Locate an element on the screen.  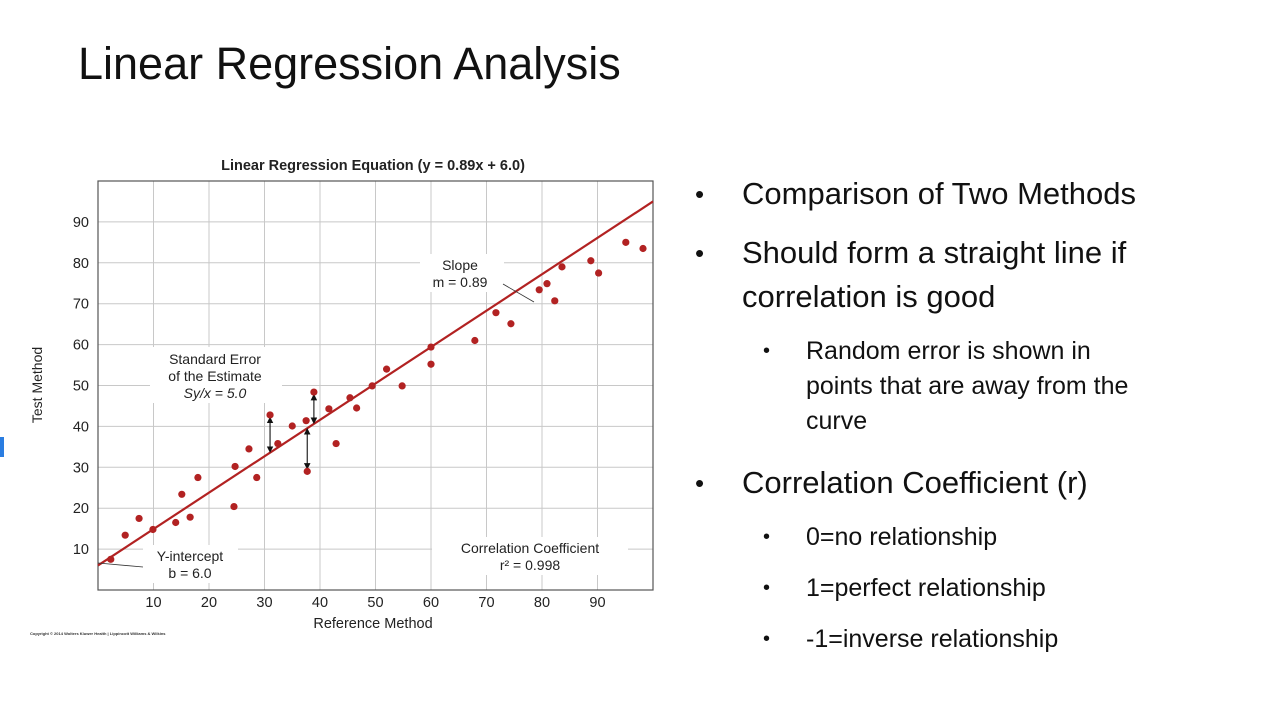
x-tick-label: 30 is located at coordinates (264, 603).